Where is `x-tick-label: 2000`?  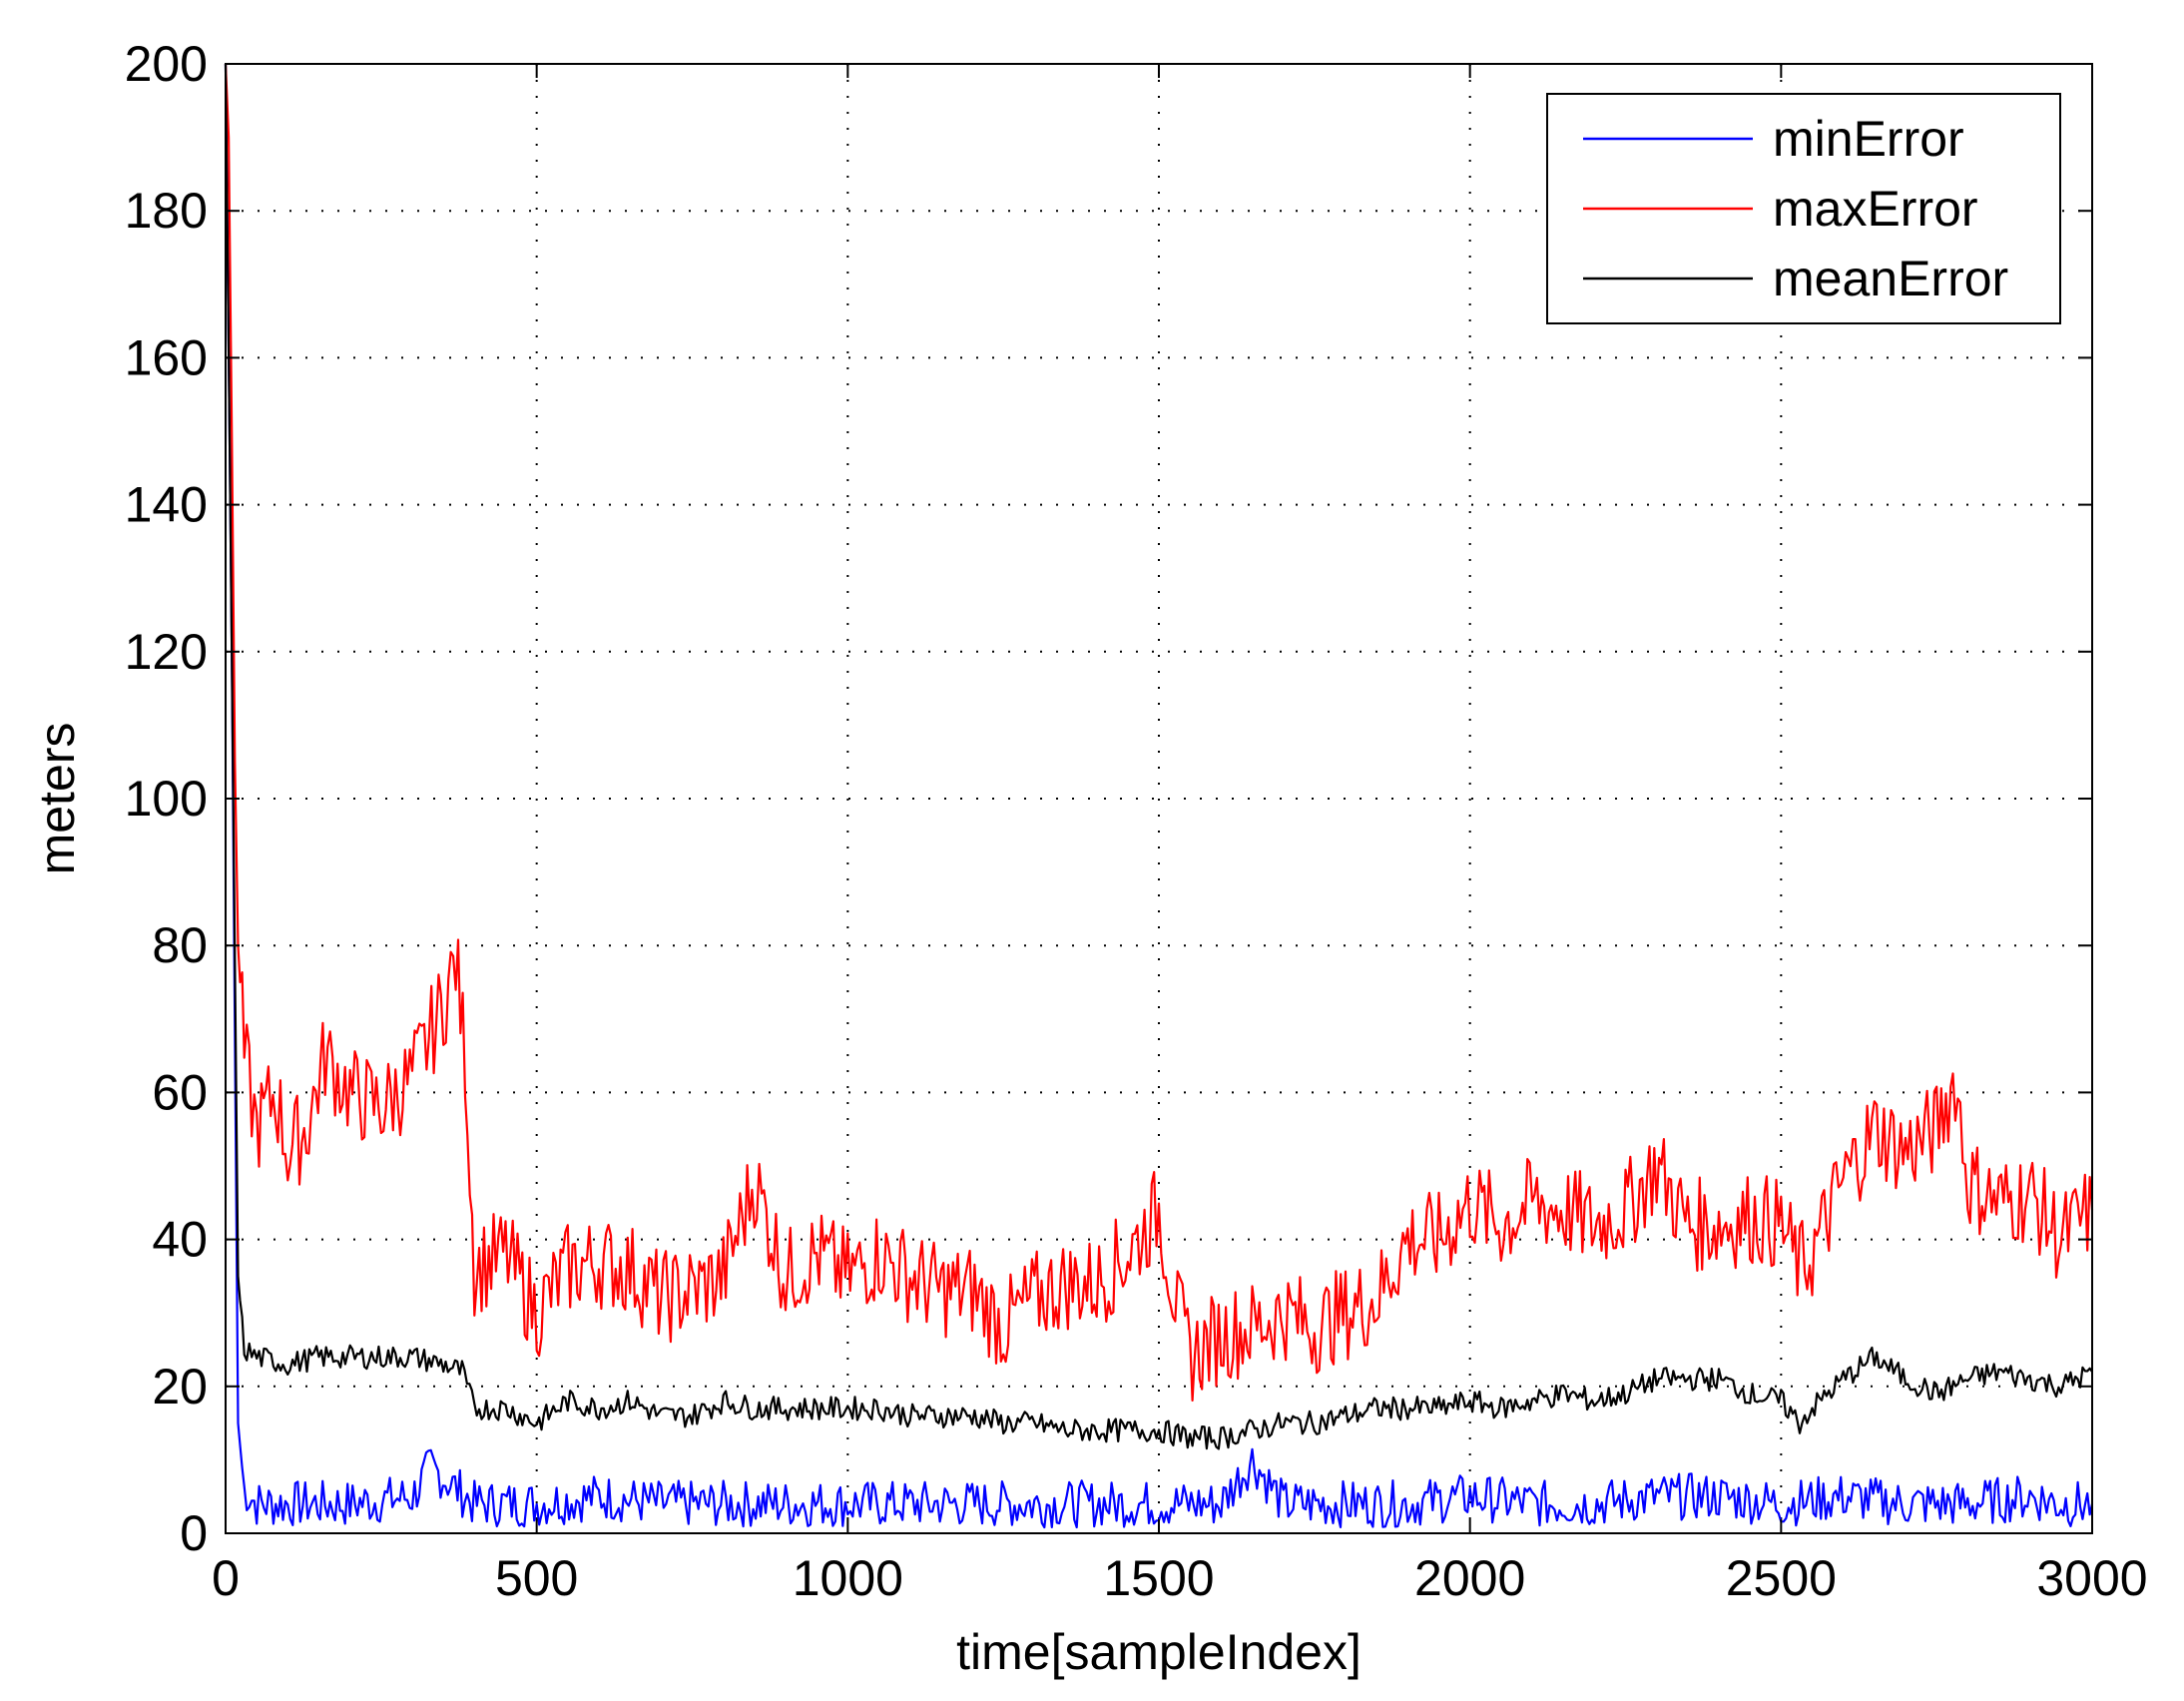 x-tick-label: 2000 is located at coordinates (1469, 1578).